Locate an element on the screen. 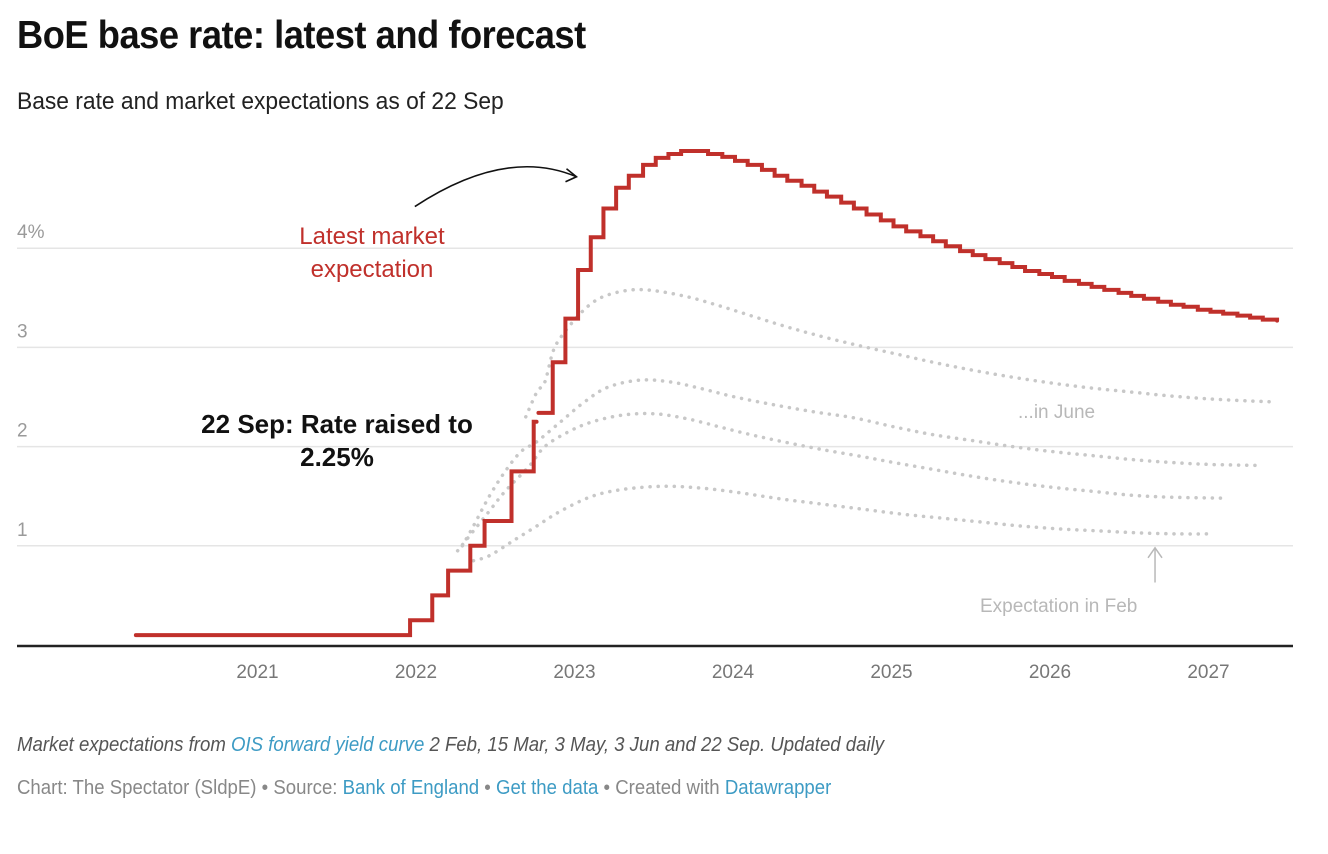 This screenshot has height=854, width=1328. annotation-latest: Latest market expectation is located at coordinates (439, 224).